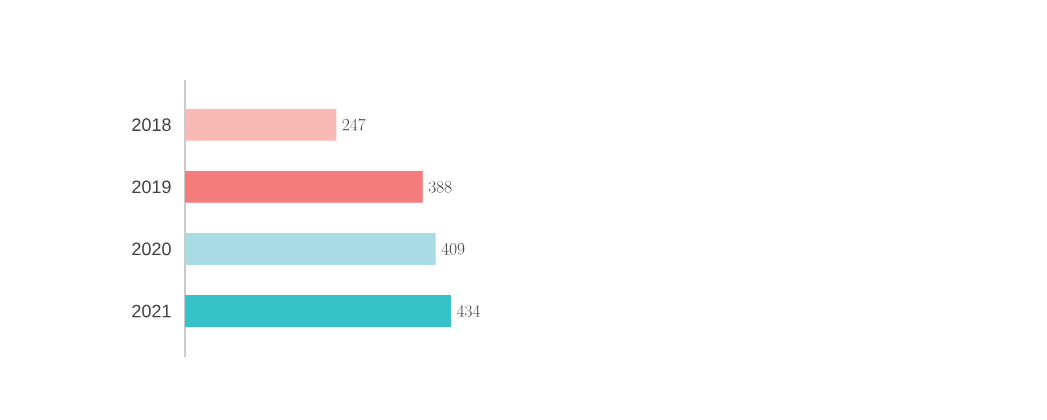 This screenshot has width=1047, height=420. Describe the element at coordinates (151, 187) in the screenshot. I see `y-tick-label: 2019` at that location.